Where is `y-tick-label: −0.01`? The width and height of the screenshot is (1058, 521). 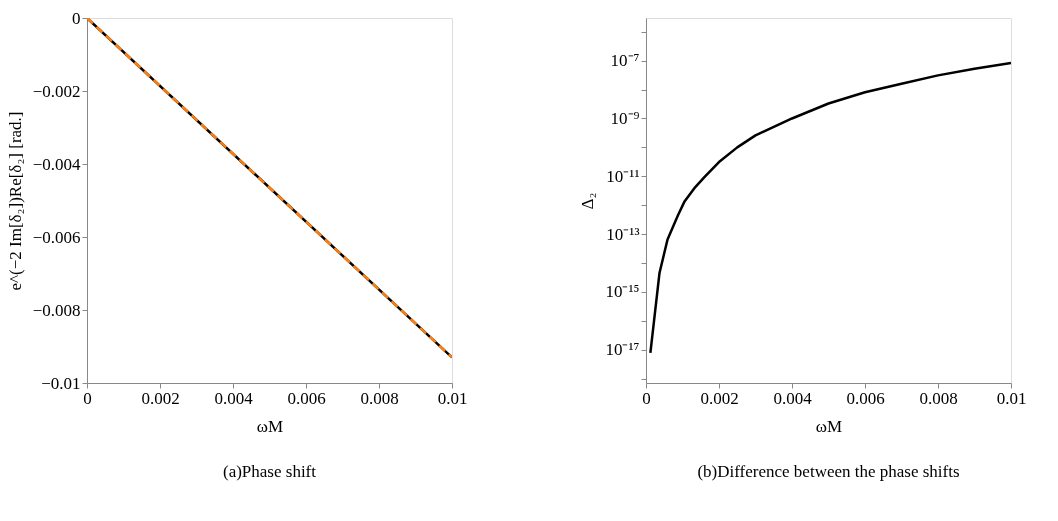
y-tick-label: −0.01 is located at coordinates (61, 383).